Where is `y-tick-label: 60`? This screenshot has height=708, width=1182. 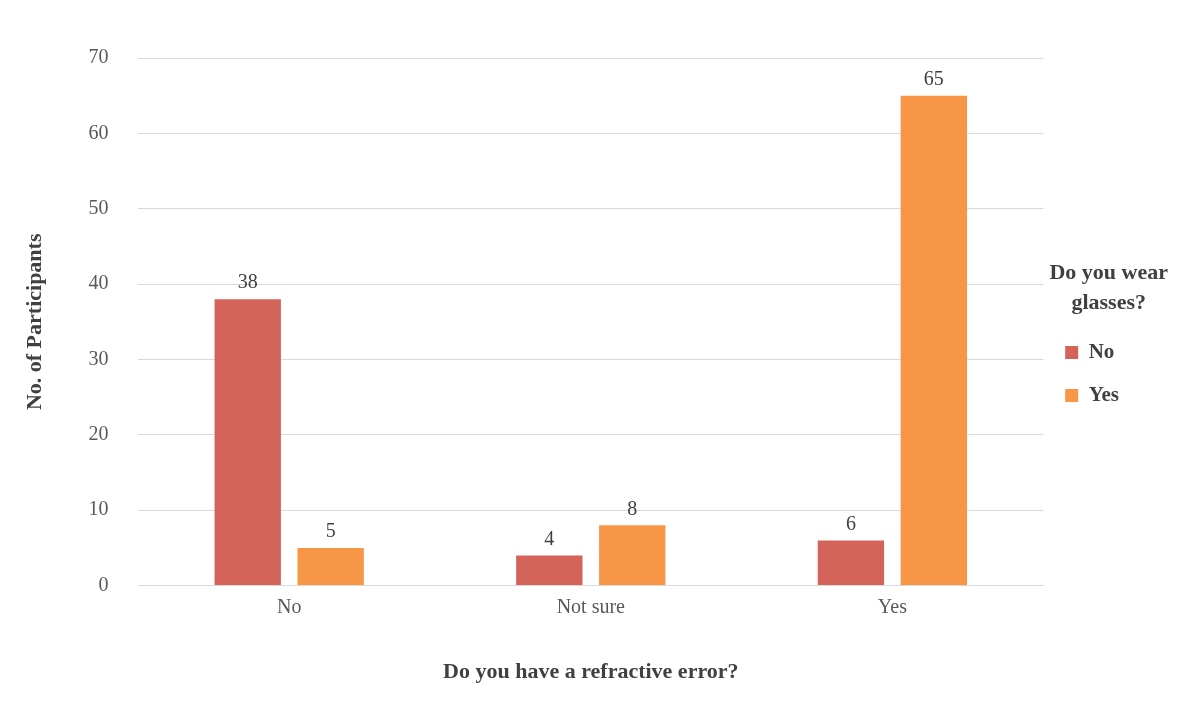
y-tick-label: 60 is located at coordinates (98, 131).